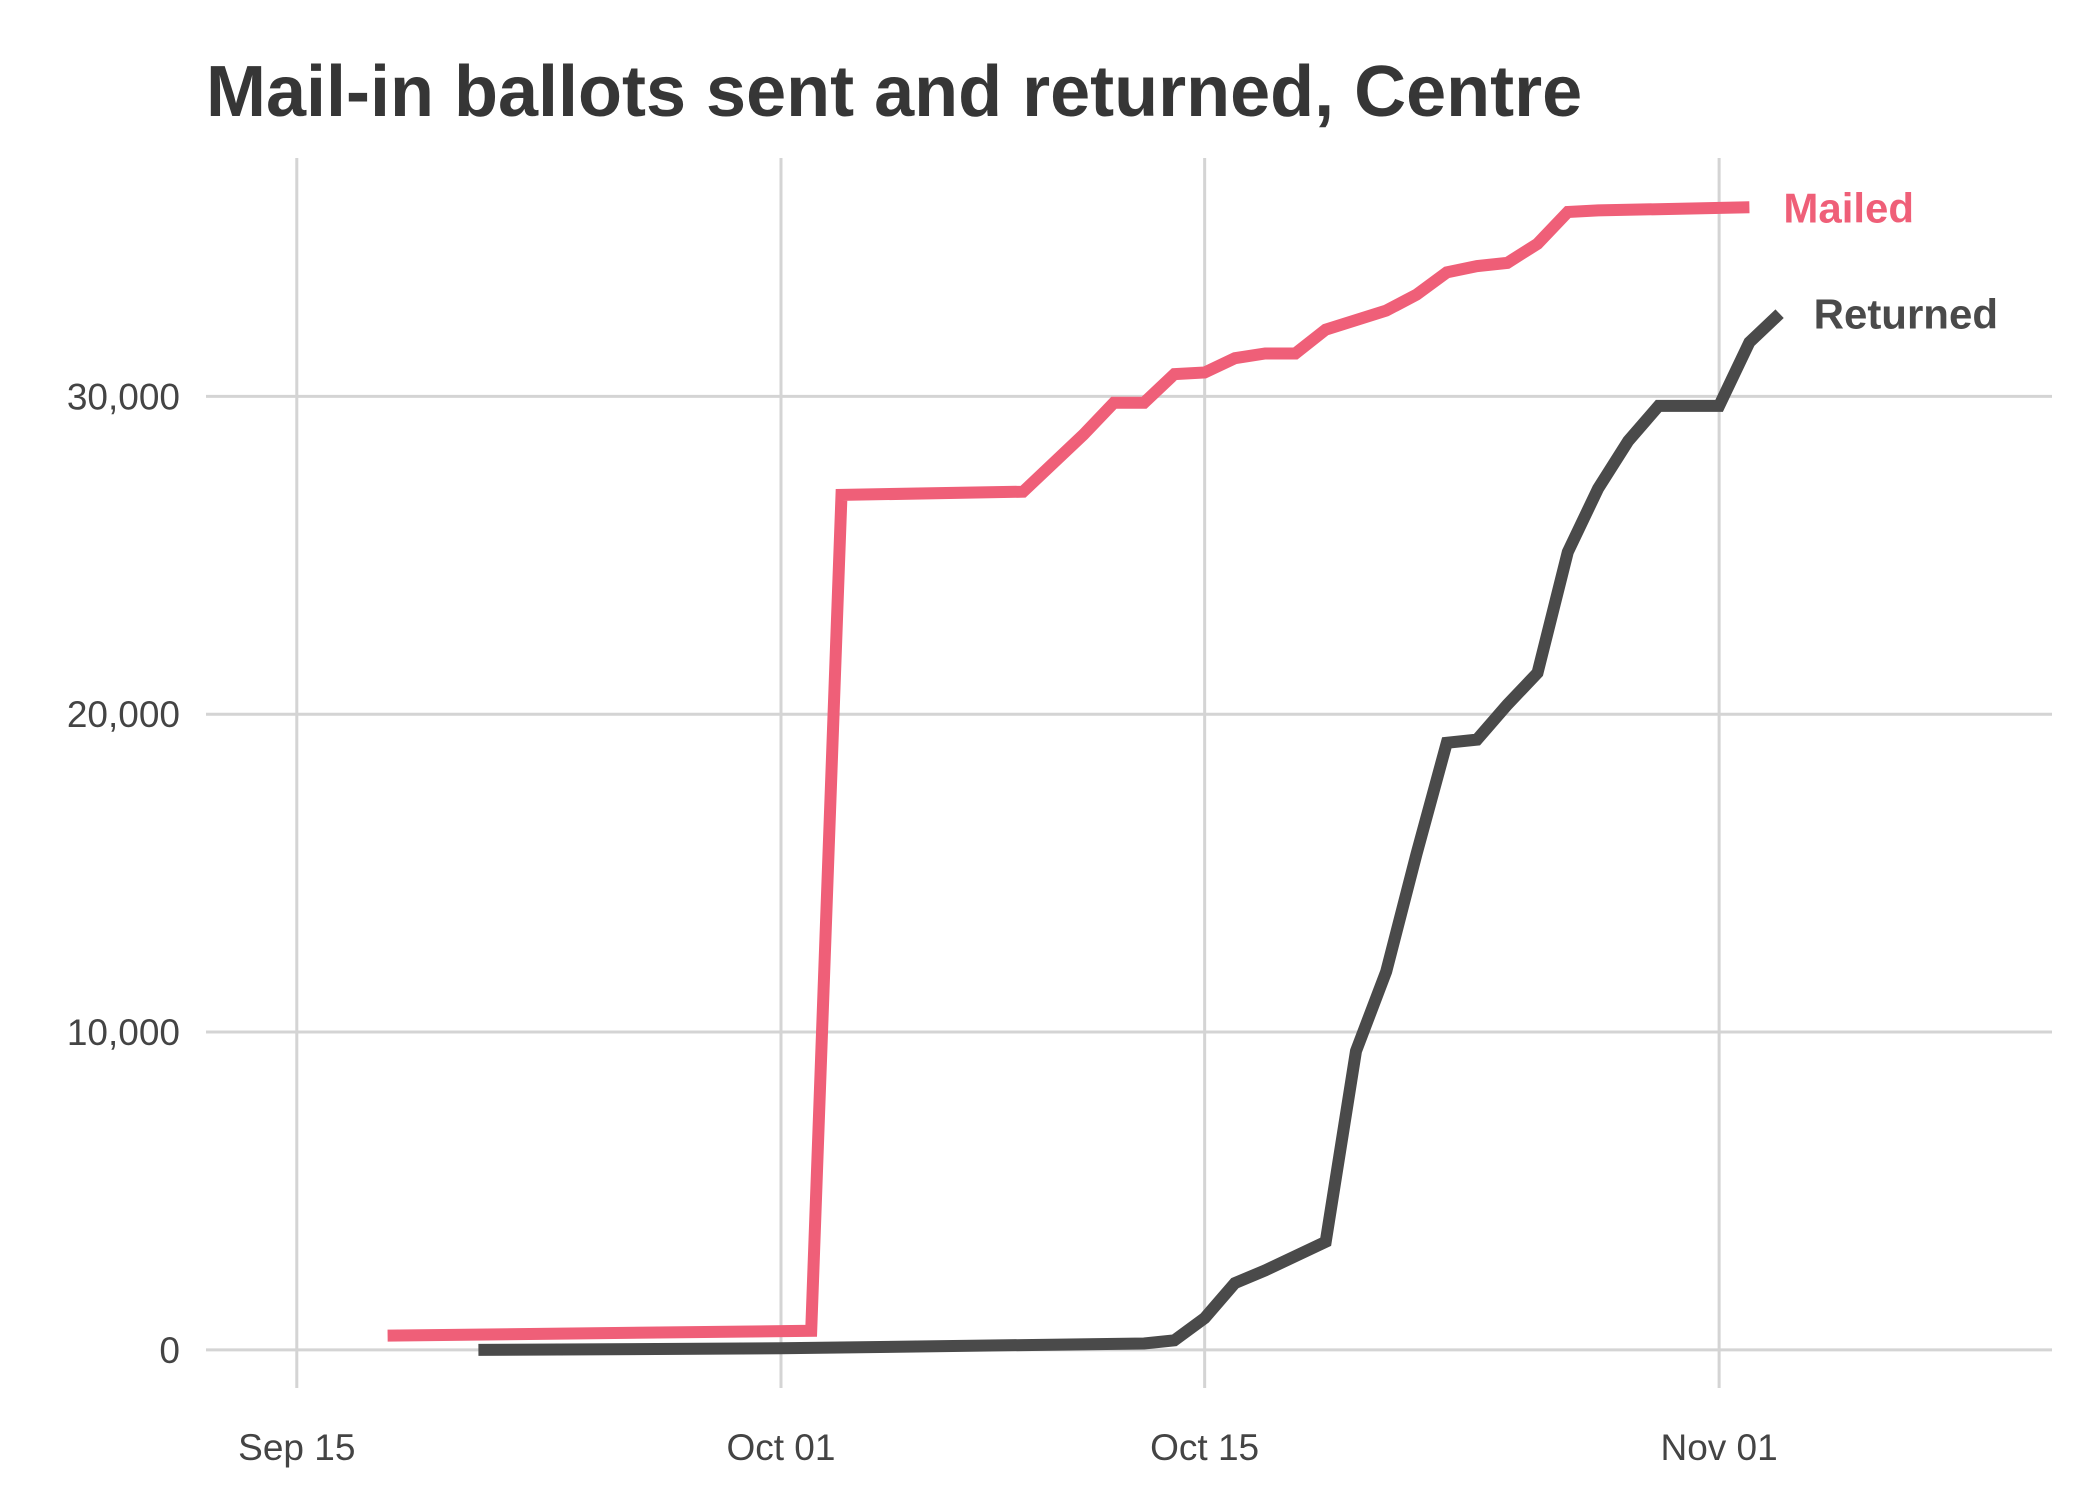 Image resolution: width=2100 pixels, height=1500 pixels. I want to click on x-tick-label: Nov 01, so click(1718, 1447).